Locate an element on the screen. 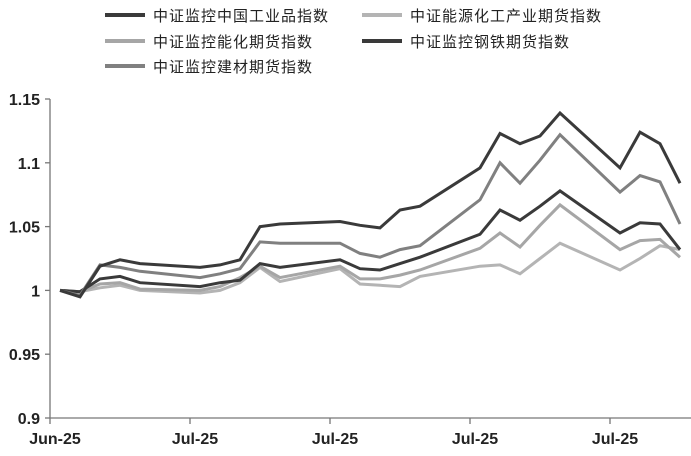 The height and width of the screenshot is (456, 691). y-tick-label: 0.9 is located at coordinates (29, 419).